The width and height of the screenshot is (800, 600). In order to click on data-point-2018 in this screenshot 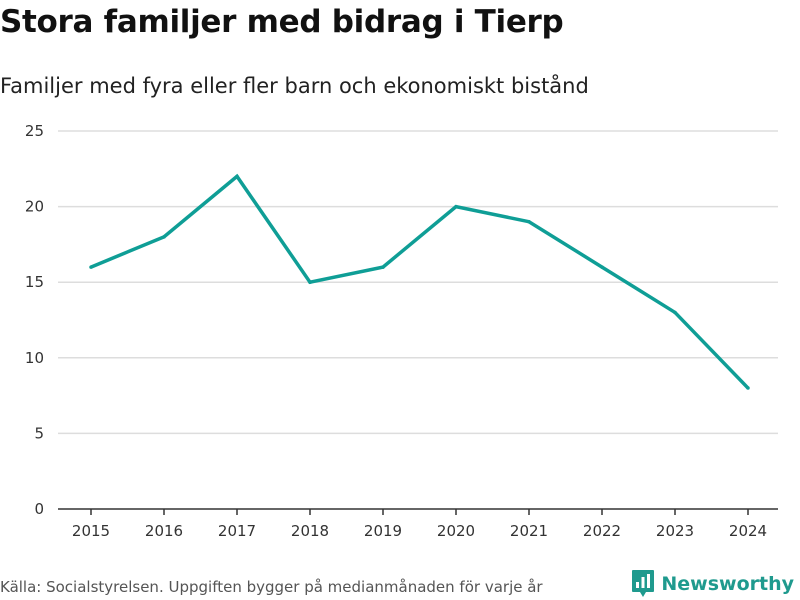, I will do `click(310, 282)`.